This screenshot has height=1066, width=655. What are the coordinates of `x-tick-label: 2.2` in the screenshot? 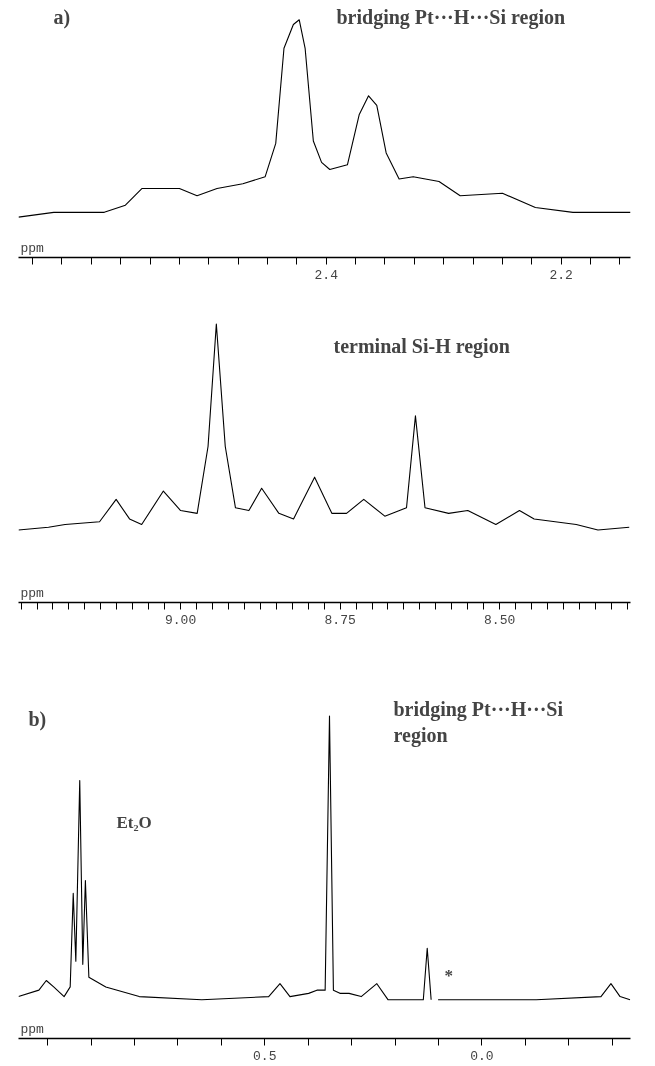 It's located at (561, 275).